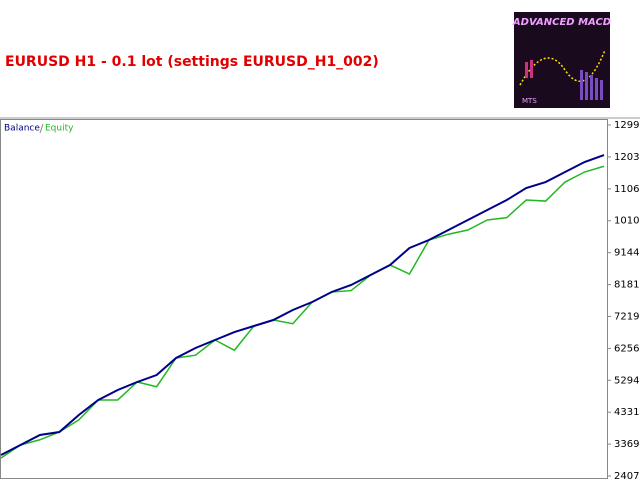 Image resolution: width=640 pixels, height=480 pixels. I want to click on y-tick-label: 12994, so click(627, 125).